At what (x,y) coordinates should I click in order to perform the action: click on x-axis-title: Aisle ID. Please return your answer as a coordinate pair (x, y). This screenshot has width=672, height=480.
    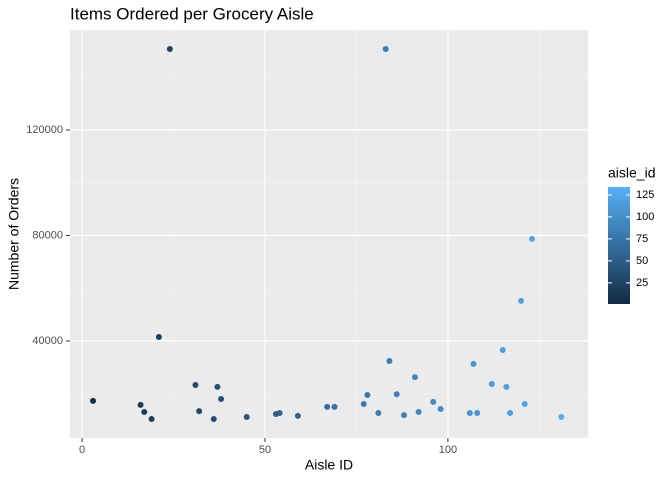
    Looking at the image, I should click on (329, 465).